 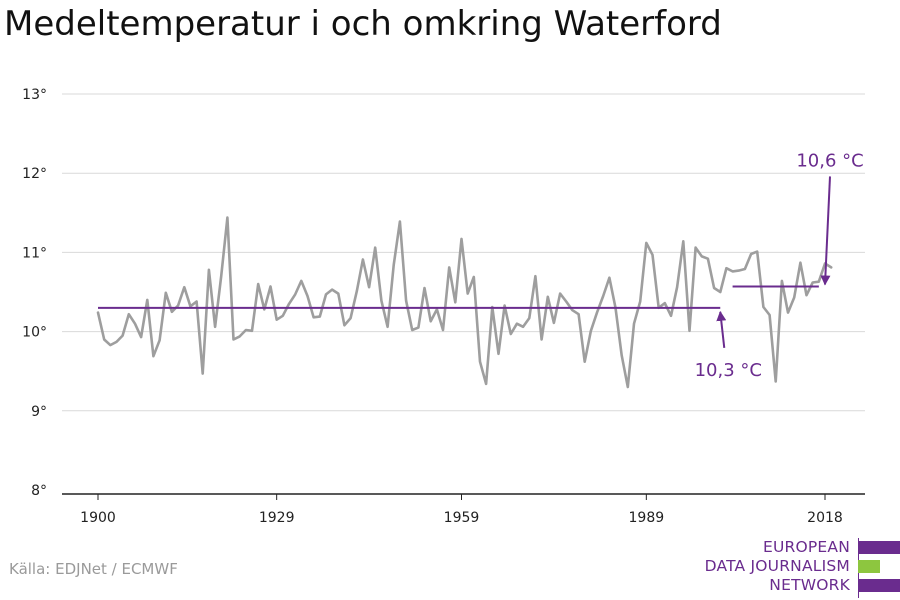 What do you see at coordinates (363, 24) in the screenshot?
I see `chart-title: Medeltemperatur i och omkring Waterford` at bounding box center [363, 24].